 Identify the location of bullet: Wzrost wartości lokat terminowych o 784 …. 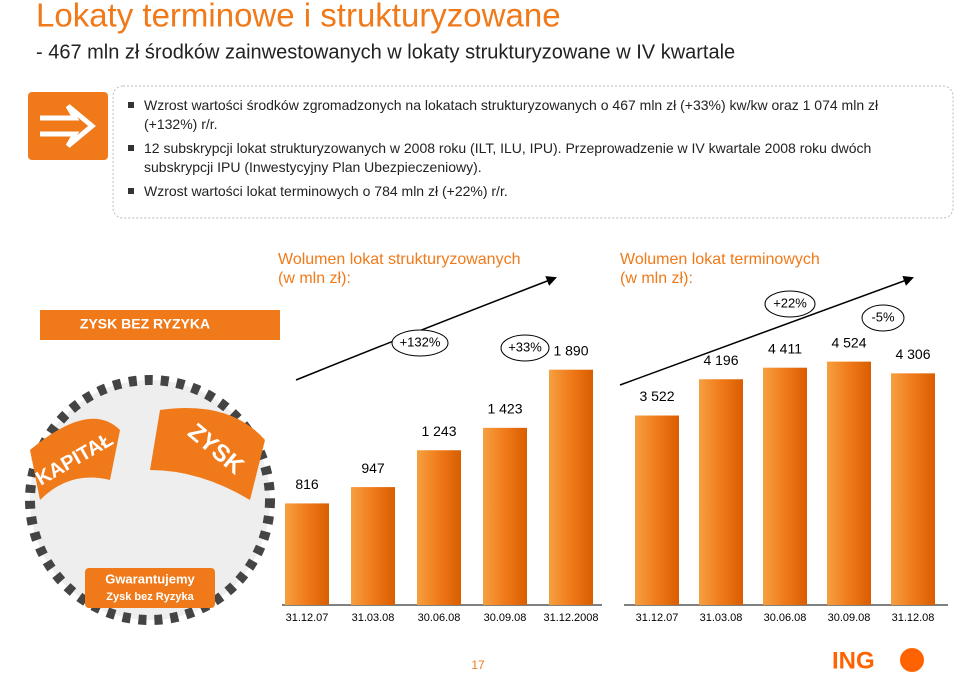
(528, 191).